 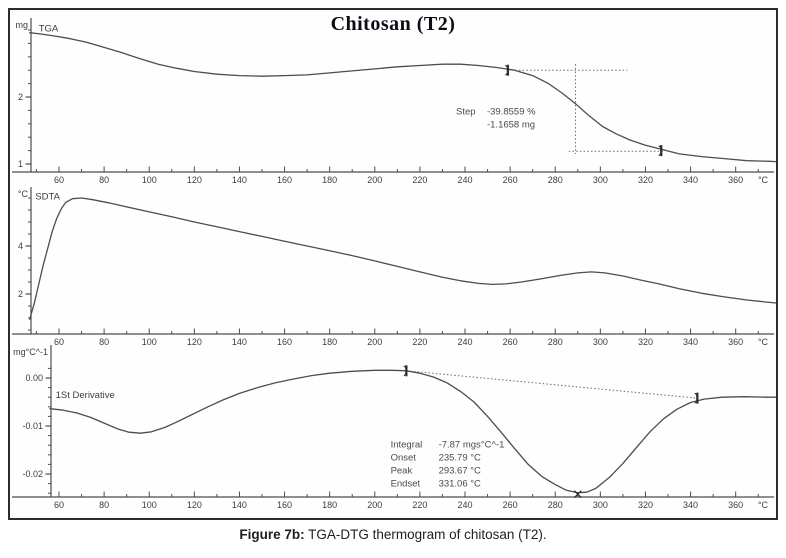 What do you see at coordinates (32, 426) in the screenshot?
I see `y-tick-label: -0.01` at bounding box center [32, 426].